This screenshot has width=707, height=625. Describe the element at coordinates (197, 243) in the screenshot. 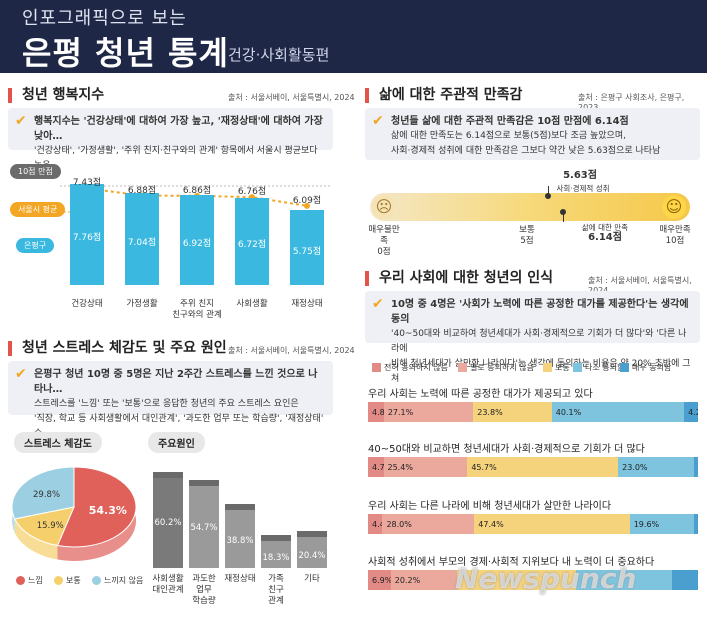

I see `happiness-bar-value: 6.92점` at that location.